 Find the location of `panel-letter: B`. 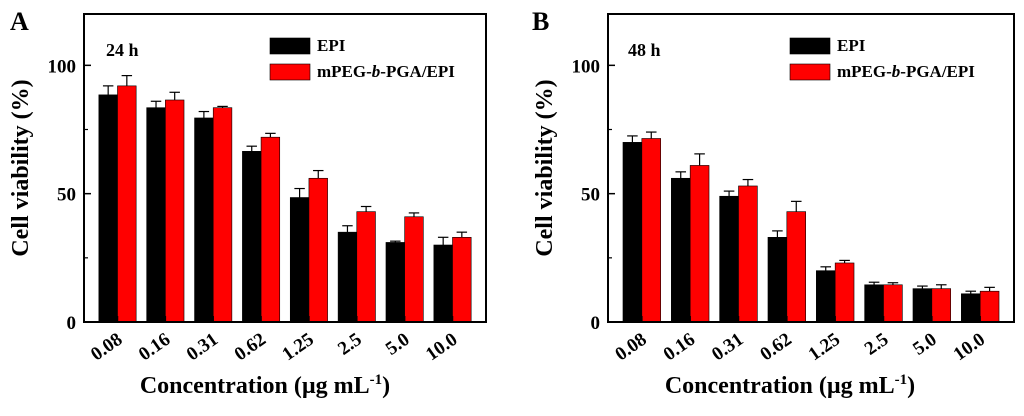

panel-letter: B is located at coordinates (540, 21).